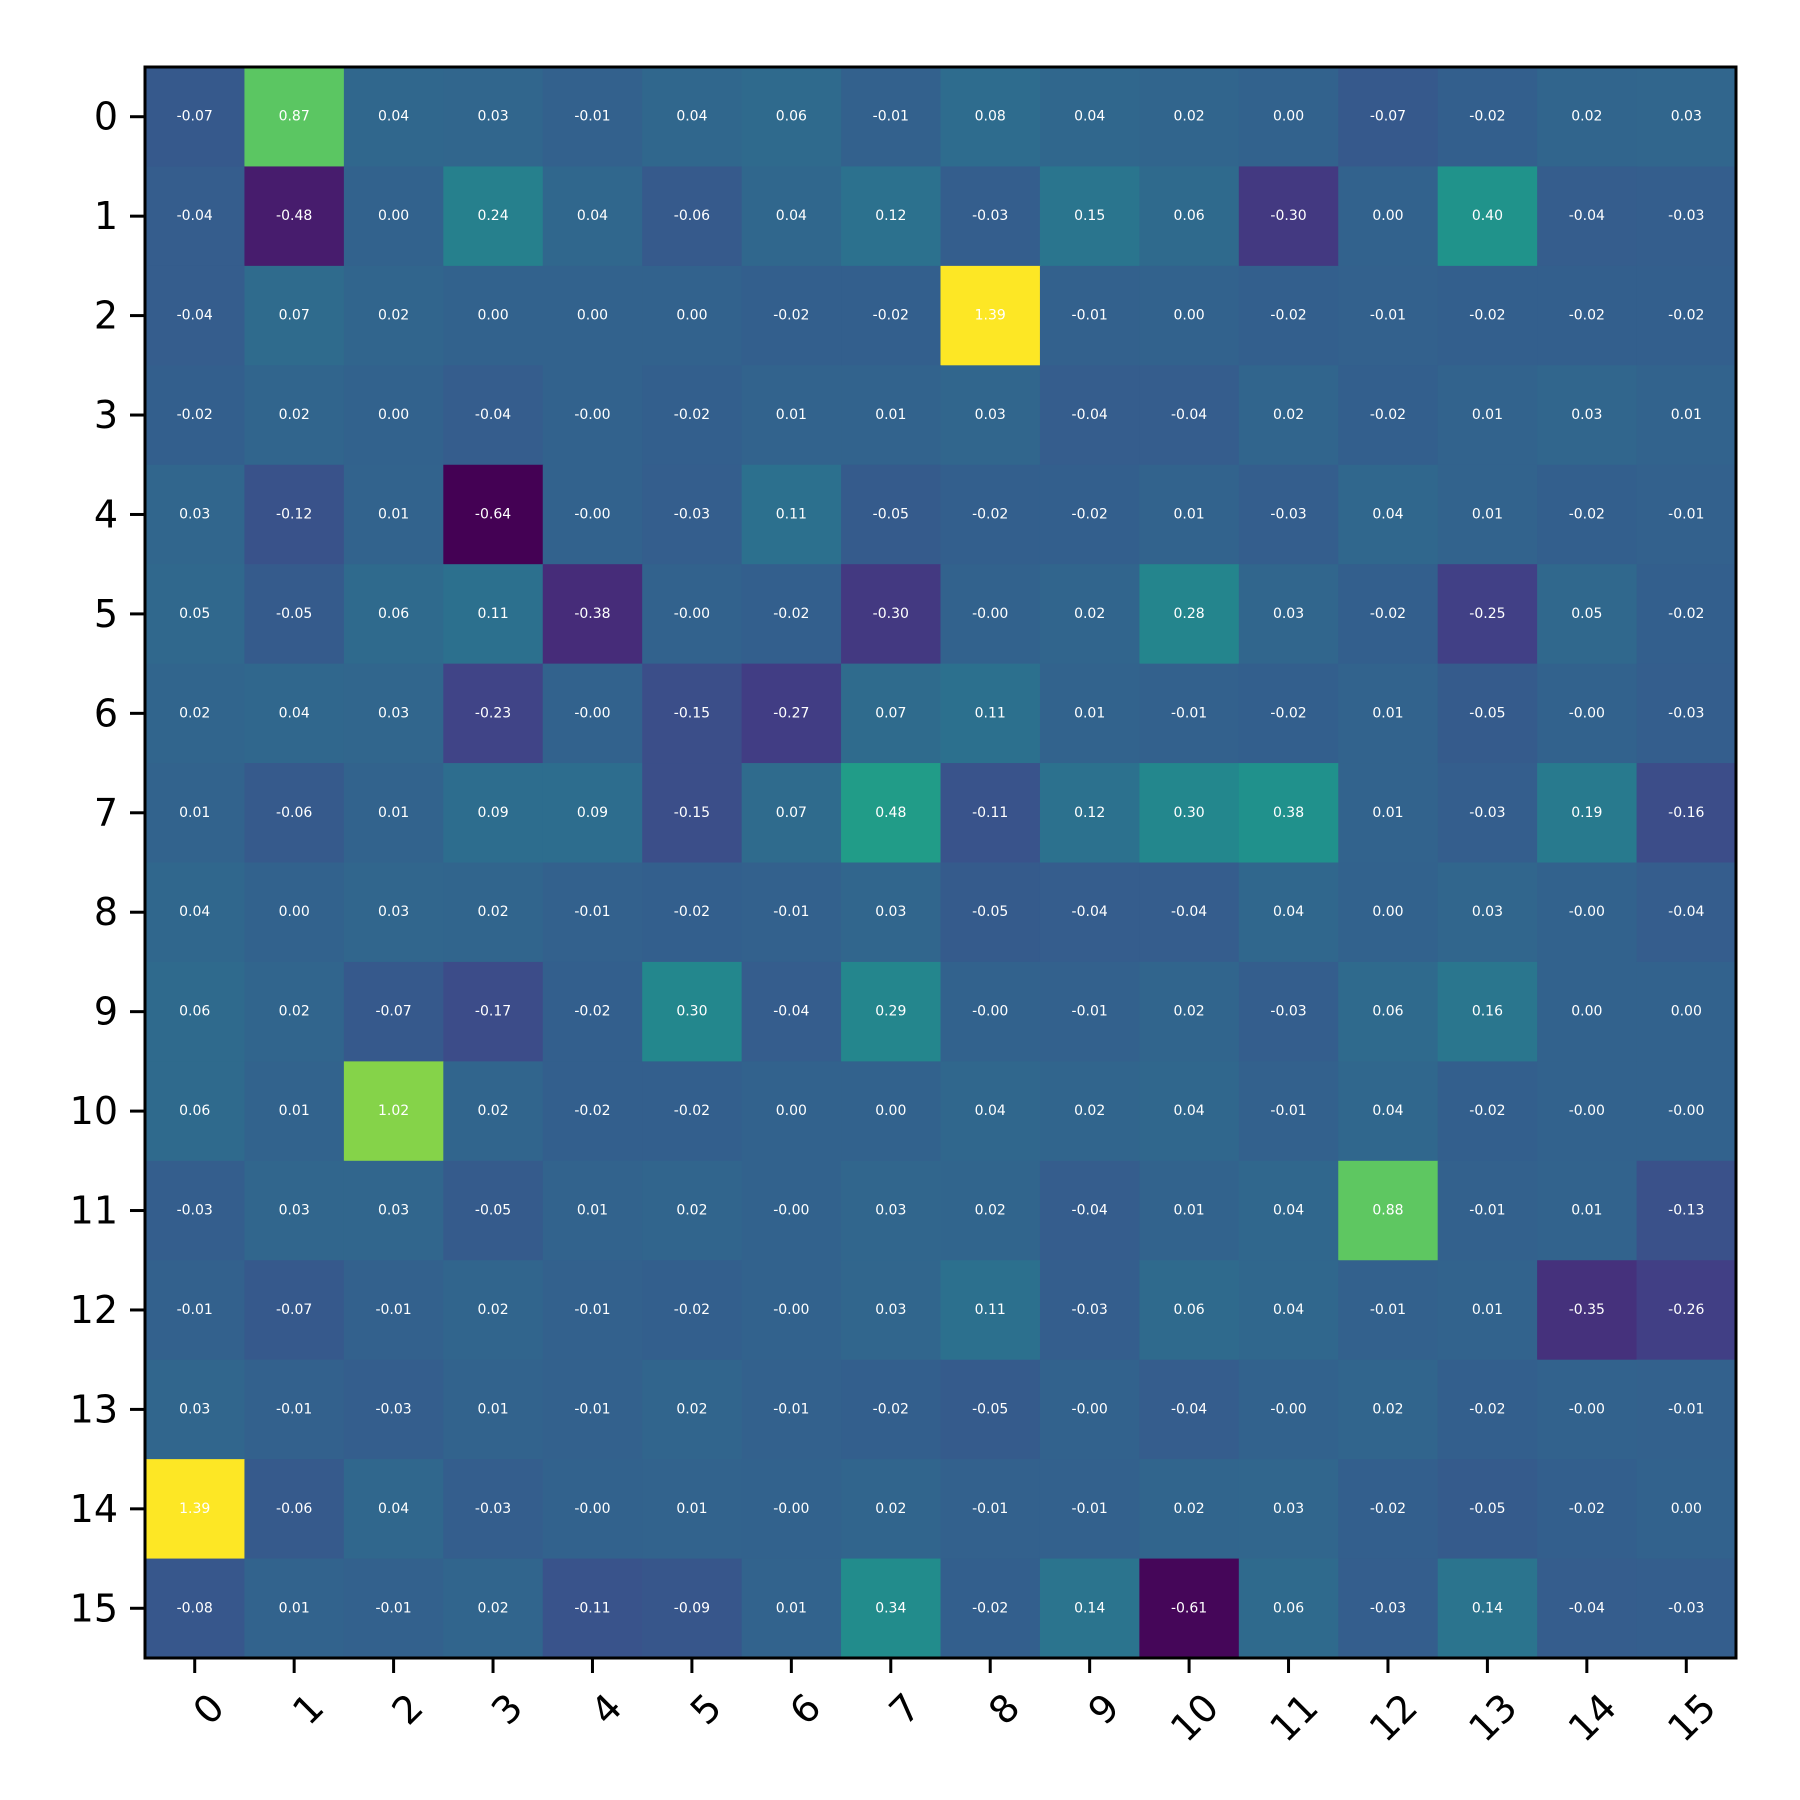 This screenshot has width=1800, height=1800. What do you see at coordinates (106, 813) in the screenshot?
I see `y-tick-label: 7` at bounding box center [106, 813].